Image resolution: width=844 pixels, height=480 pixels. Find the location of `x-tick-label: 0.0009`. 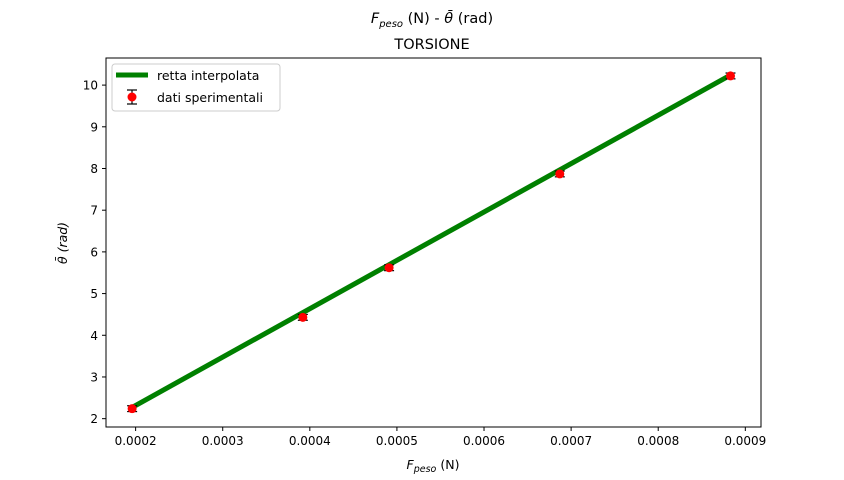

x-tick-label: 0.0009 is located at coordinates (745, 441).